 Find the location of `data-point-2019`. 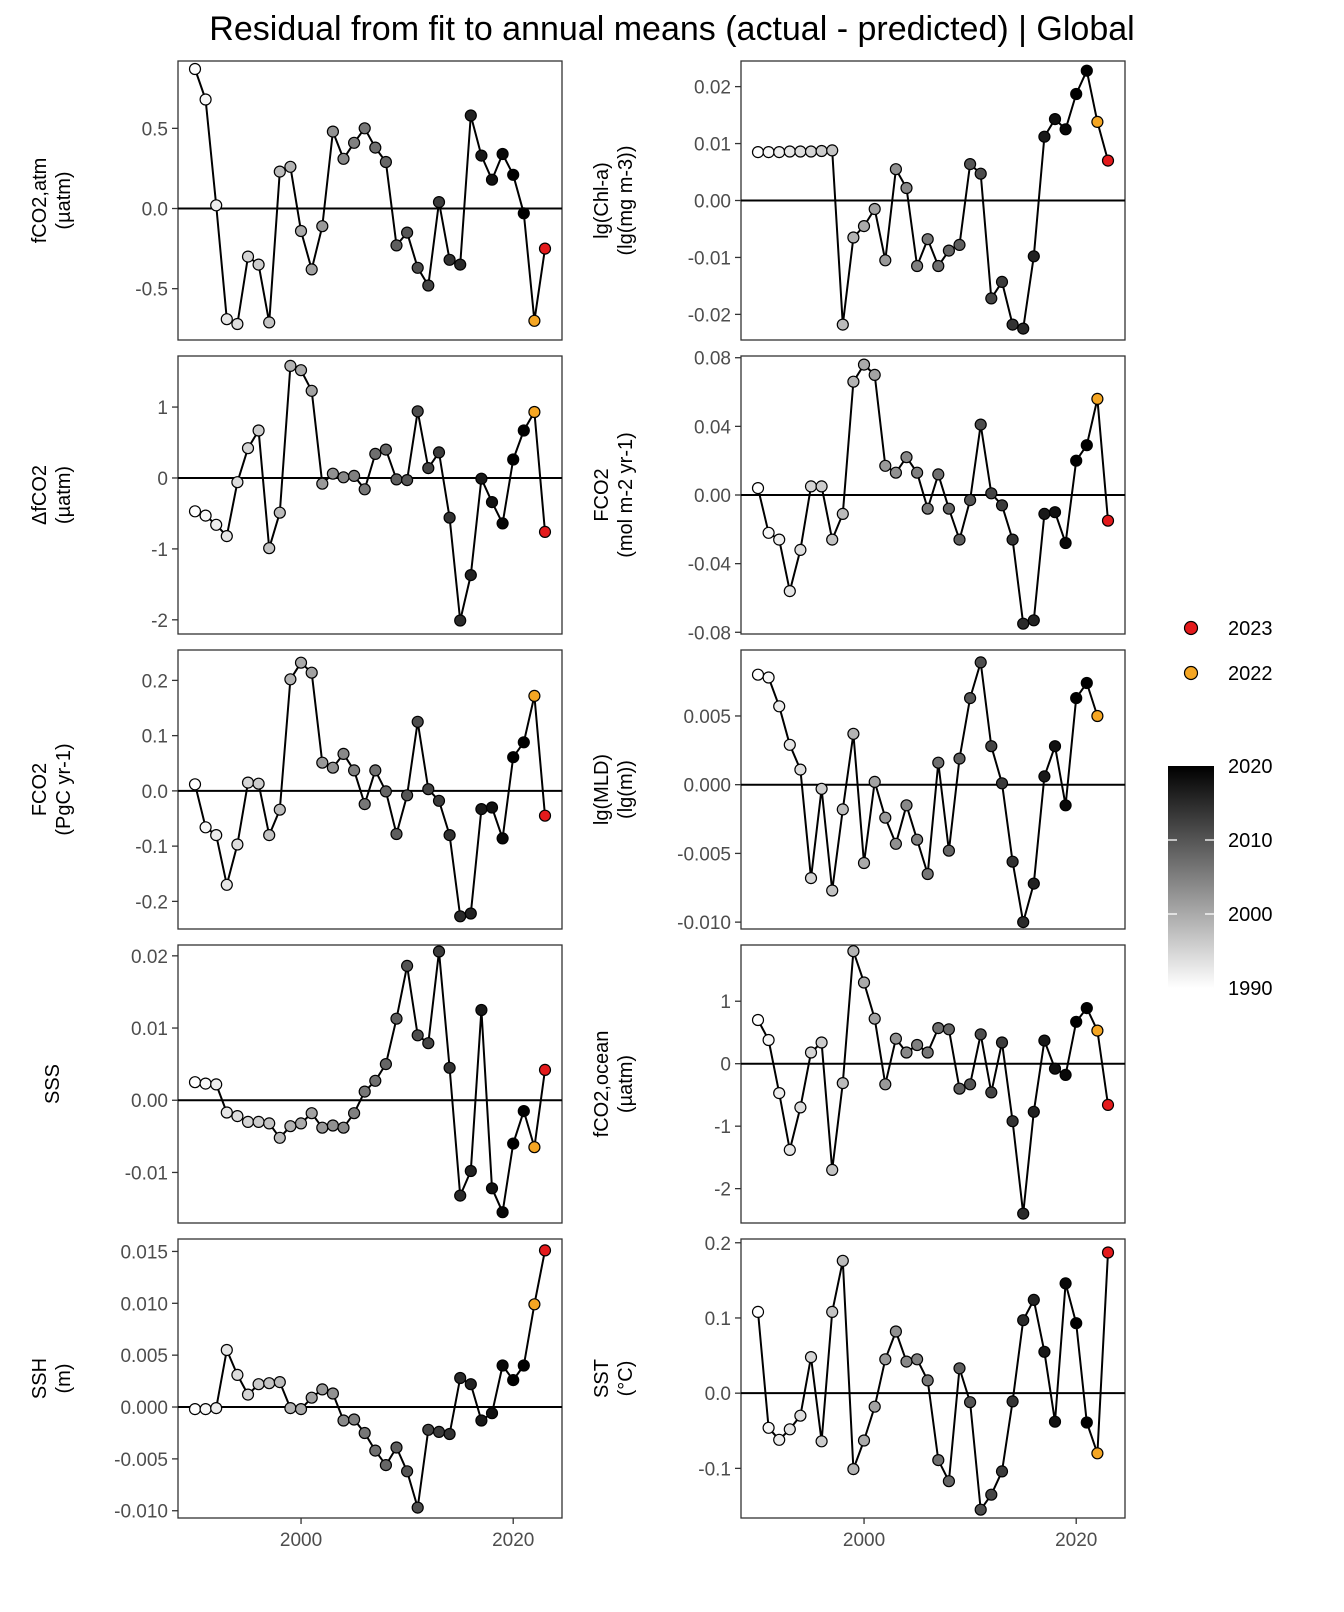

data-point-2019 is located at coordinates (502, 523).